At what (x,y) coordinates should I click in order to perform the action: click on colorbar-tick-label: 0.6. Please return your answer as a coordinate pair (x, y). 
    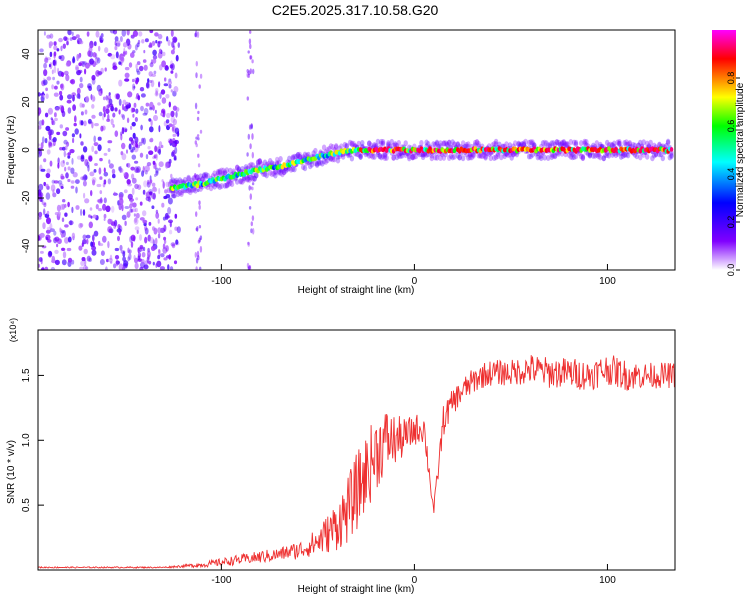
    Looking at the image, I should click on (731, 126).